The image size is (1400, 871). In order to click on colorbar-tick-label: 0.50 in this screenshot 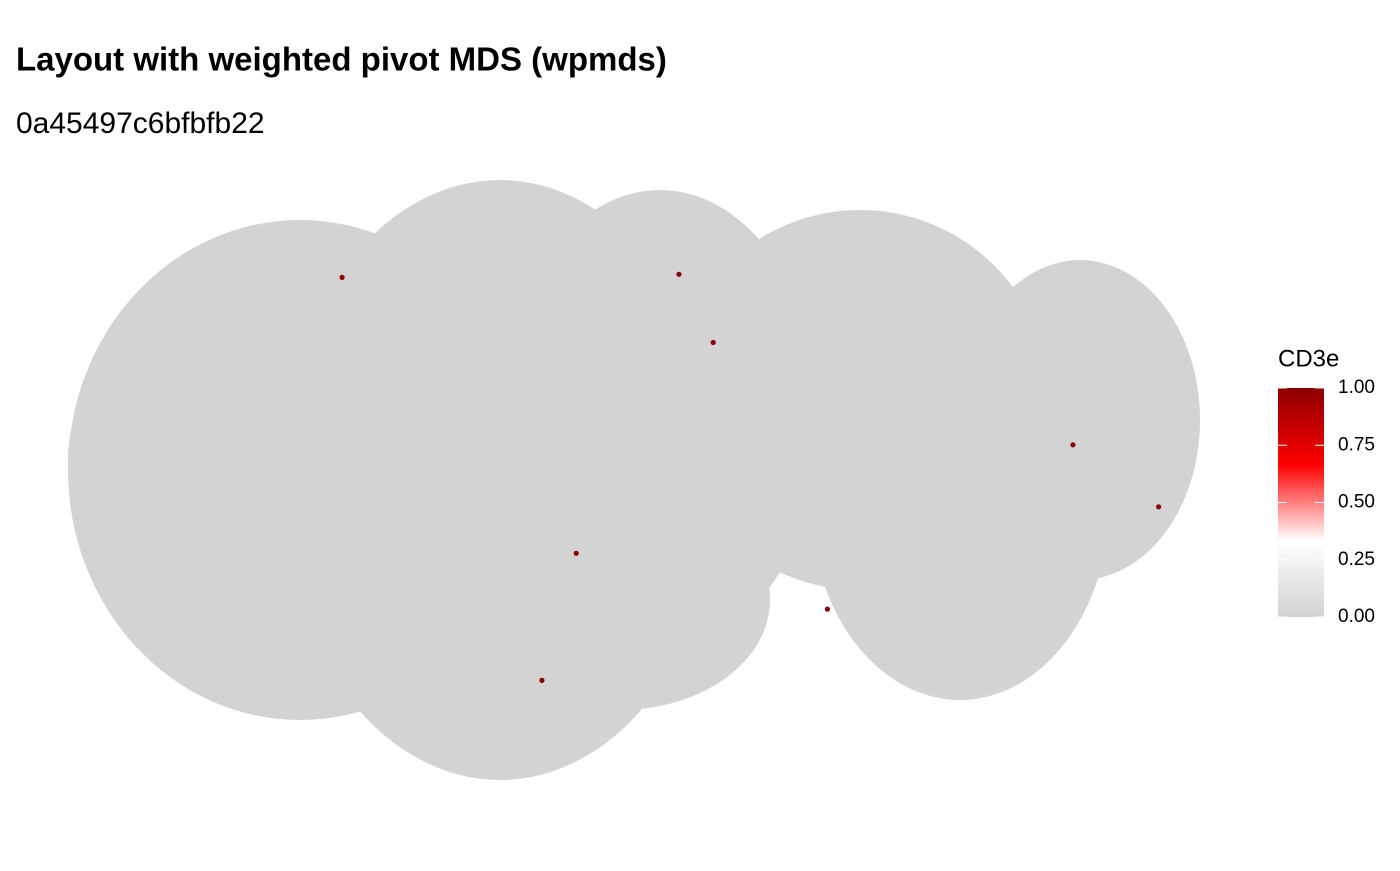, I will do `click(1356, 502)`.